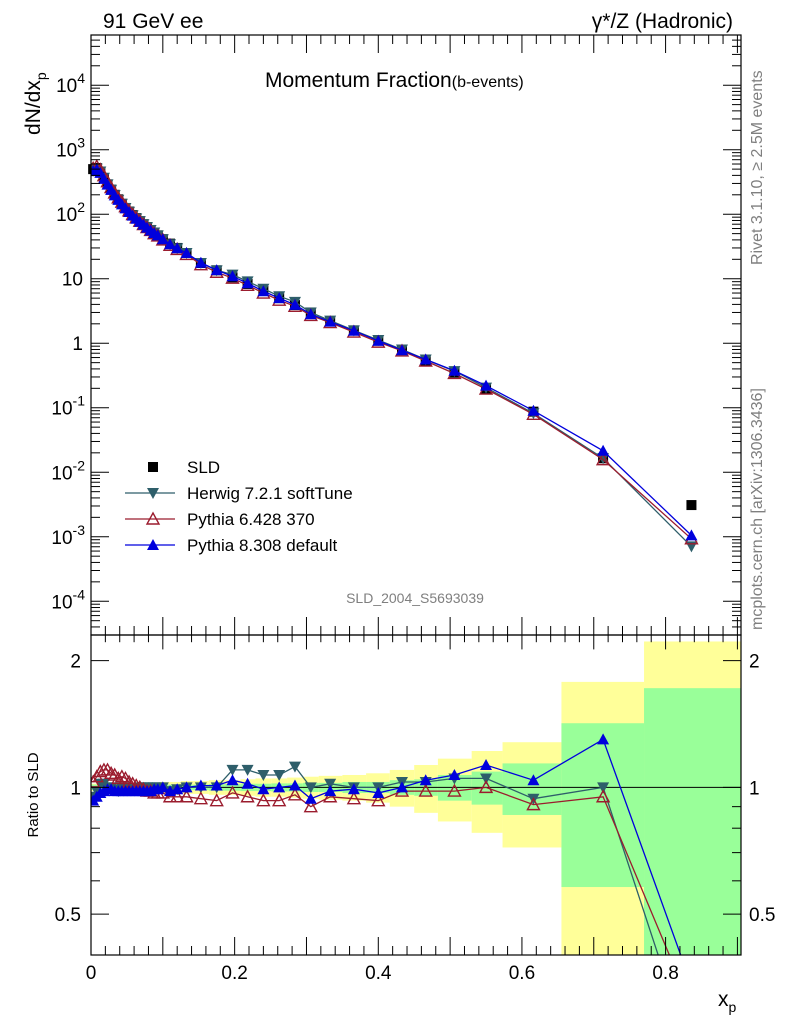 Image resolution: width=786 pixels, height=1029 pixels. What do you see at coordinates (415, 598) in the screenshot?
I see `analysis-watermark: SLD_2004_S5693039` at bounding box center [415, 598].